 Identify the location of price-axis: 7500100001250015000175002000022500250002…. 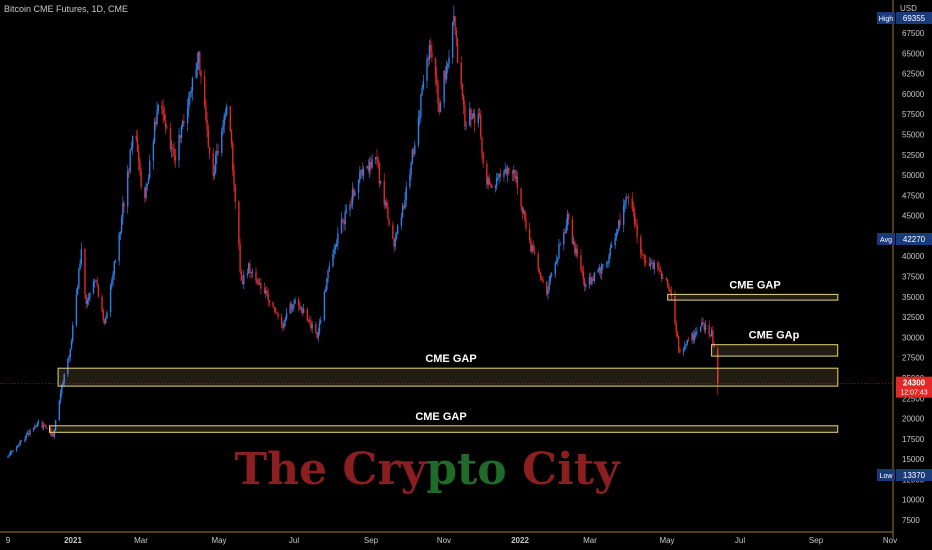
(908, 269).